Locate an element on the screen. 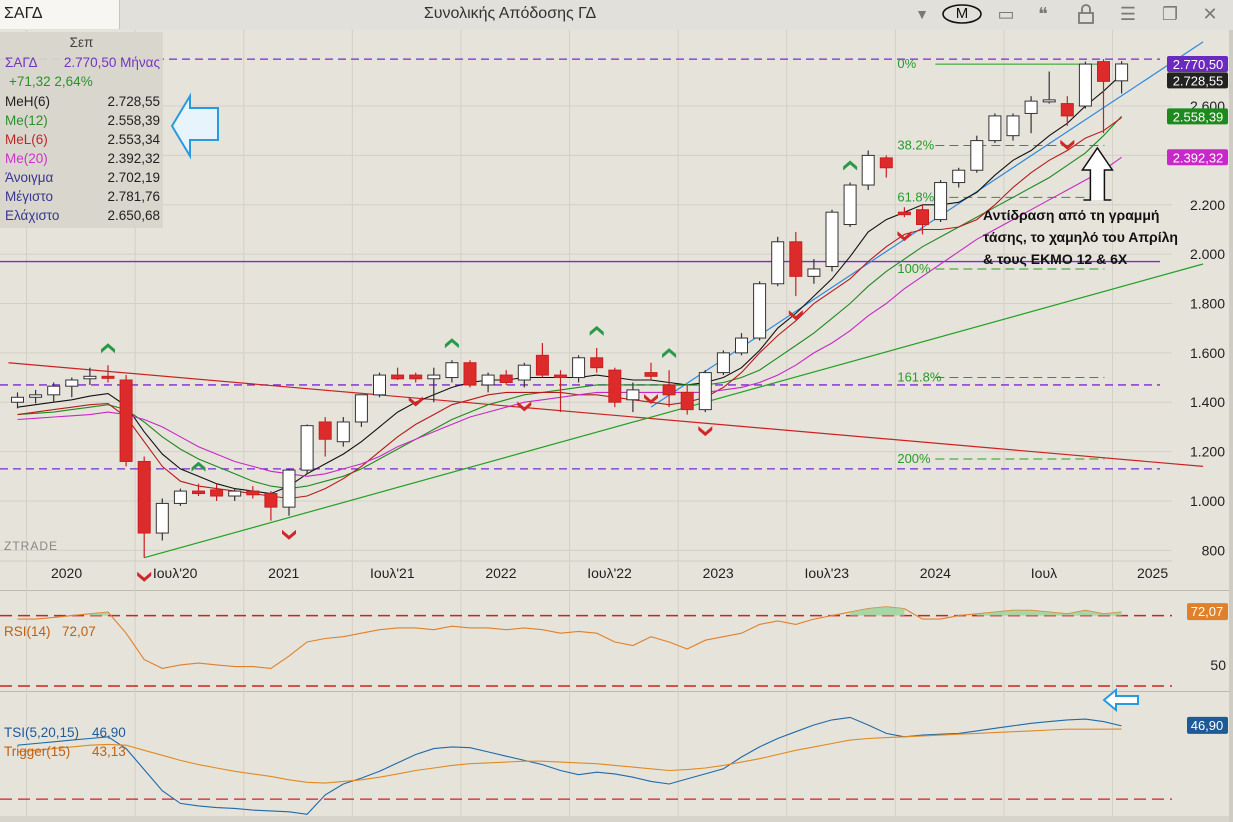  period-button: M is located at coordinates (962, 14).